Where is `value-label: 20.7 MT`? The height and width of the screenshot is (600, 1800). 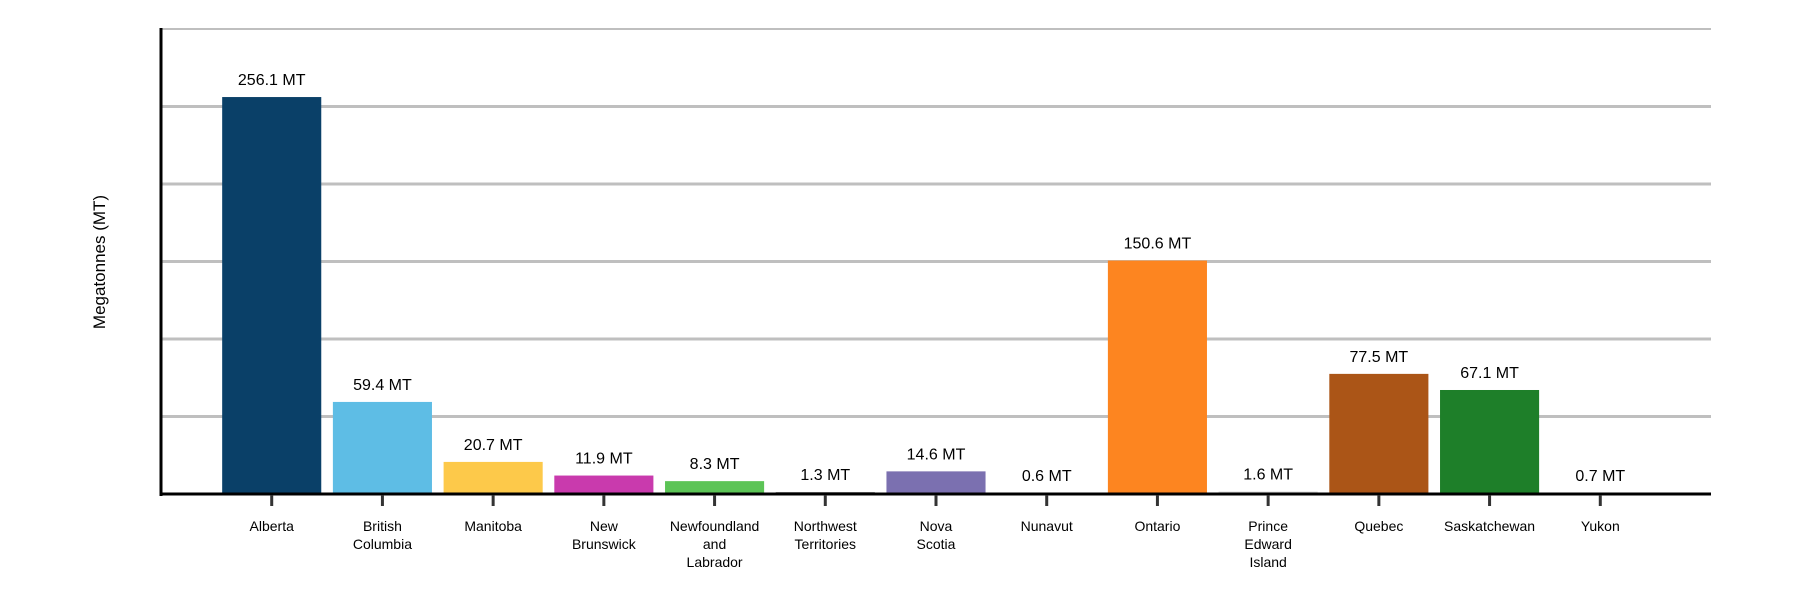 value-label: 20.7 MT is located at coordinates (493, 445).